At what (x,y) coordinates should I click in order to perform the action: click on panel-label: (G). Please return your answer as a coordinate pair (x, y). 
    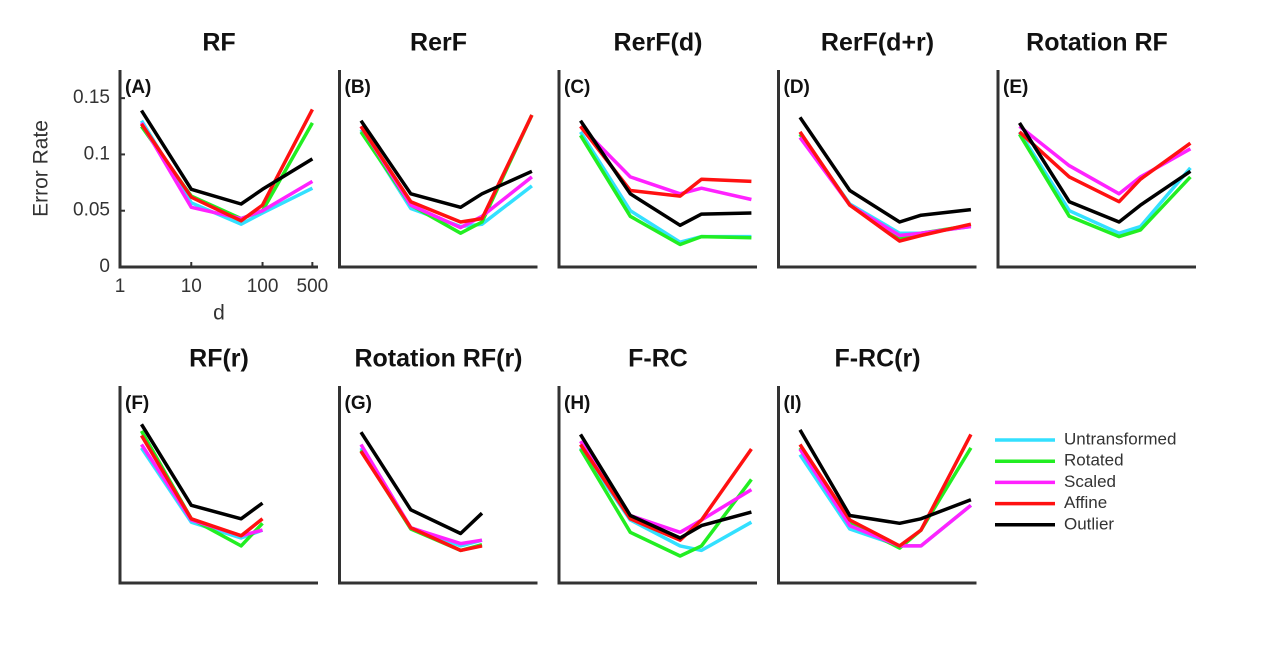
    Looking at the image, I should click on (358, 403).